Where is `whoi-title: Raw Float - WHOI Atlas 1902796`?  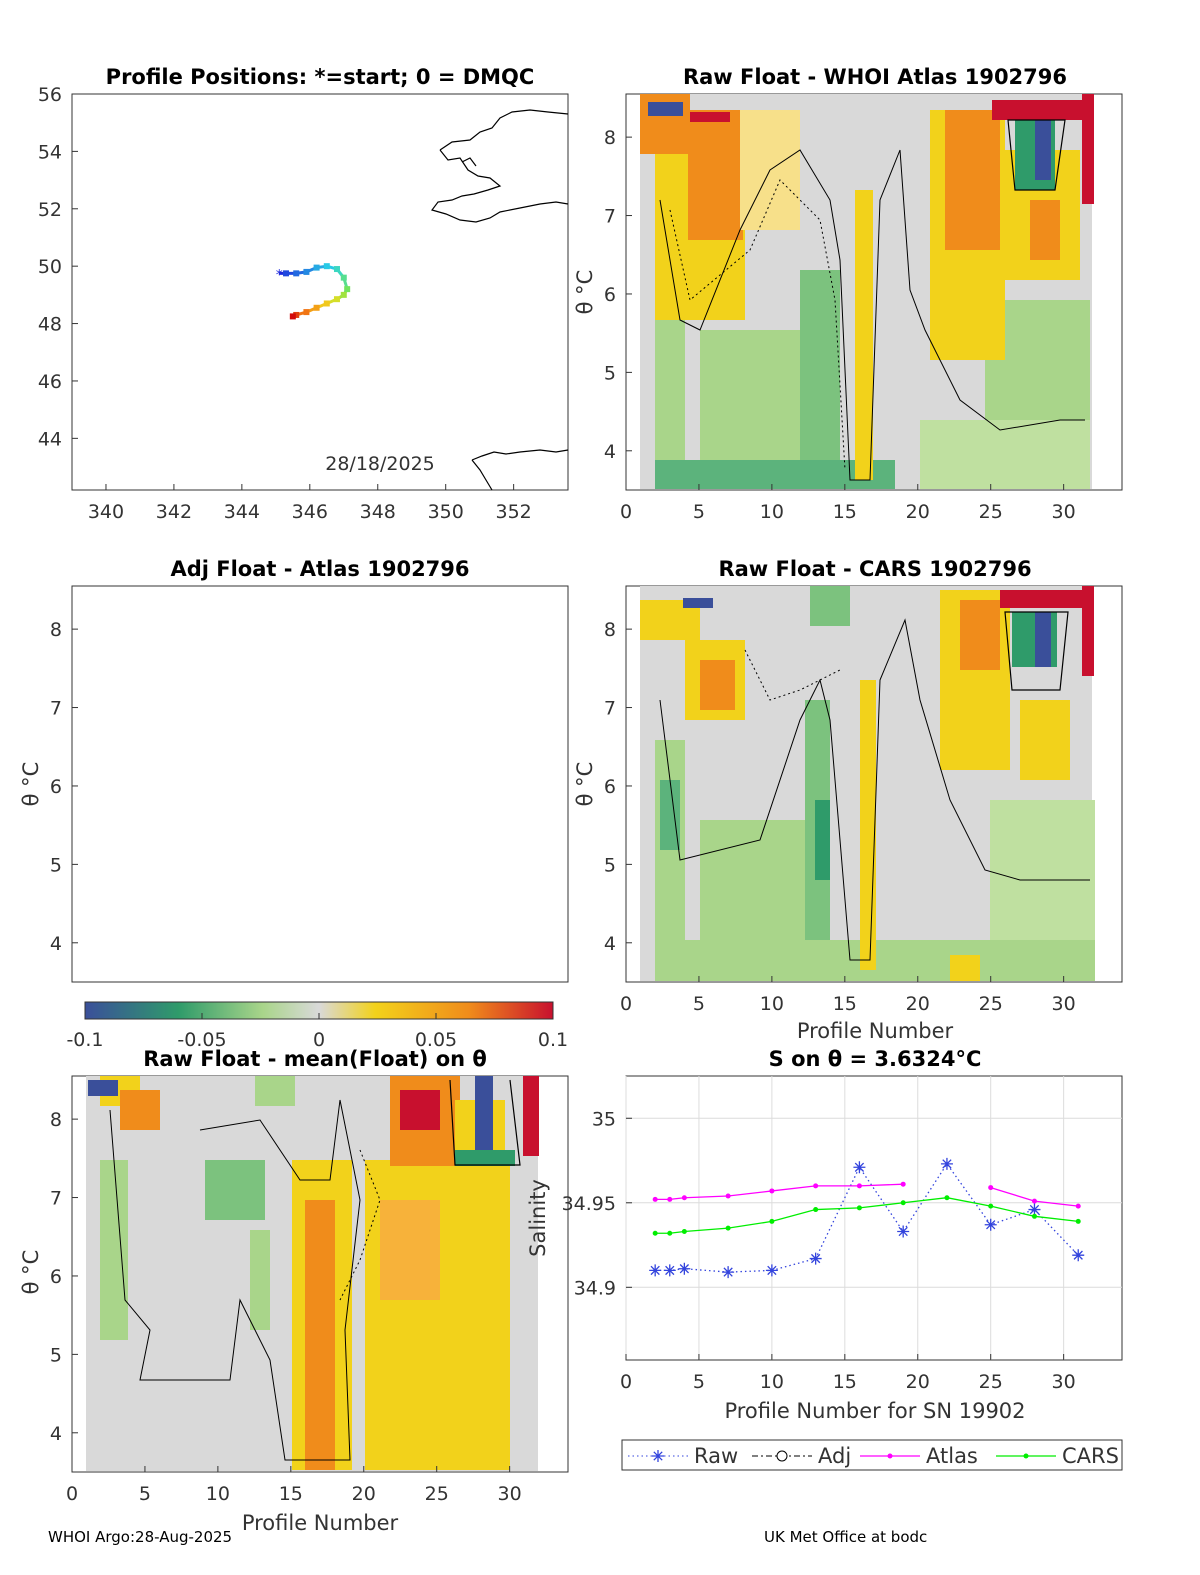 whoi-title: Raw Float - WHOI Atlas 1902796 is located at coordinates (875, 77).